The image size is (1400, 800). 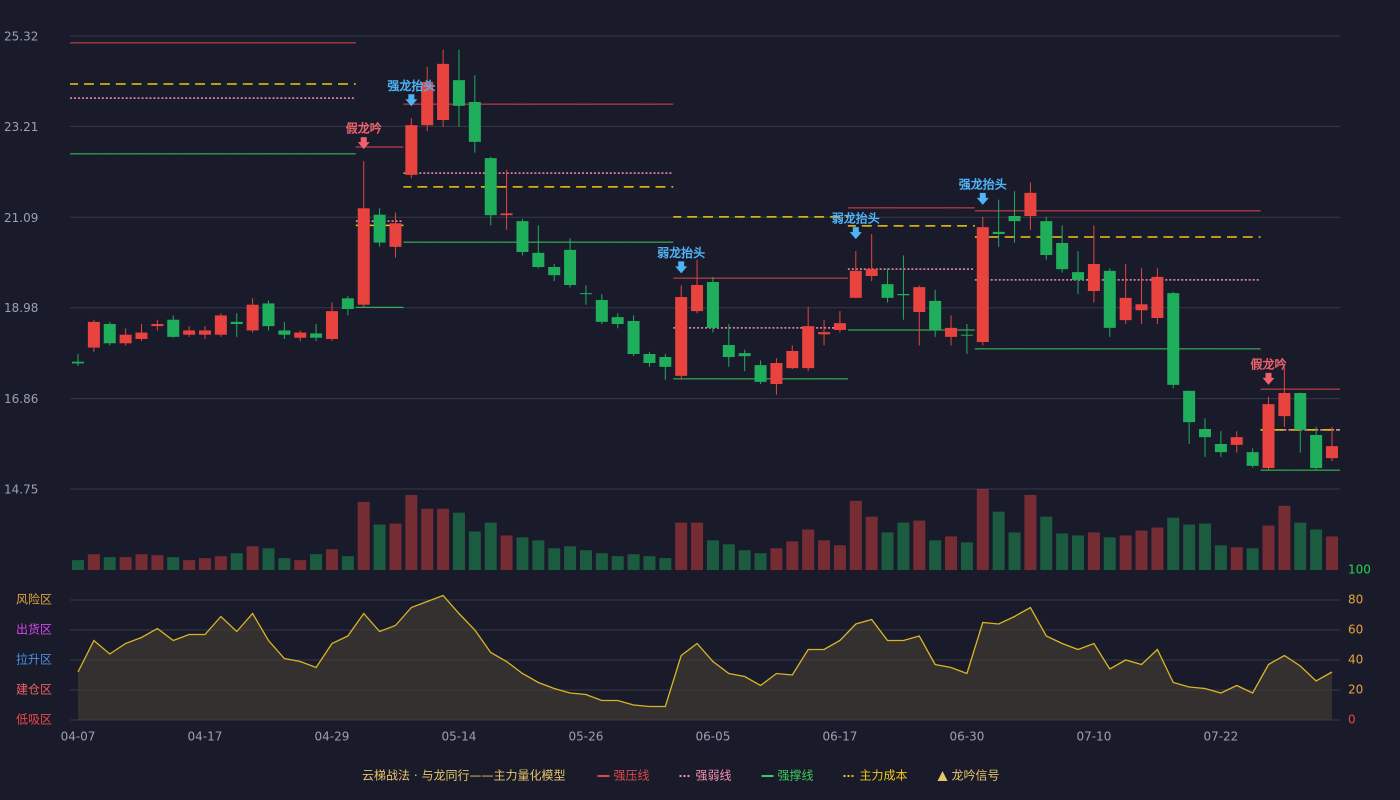 What do you see at coordinates (705, 657) in the screenshot?
I see `osc-area` at bounding box center [705, 657].